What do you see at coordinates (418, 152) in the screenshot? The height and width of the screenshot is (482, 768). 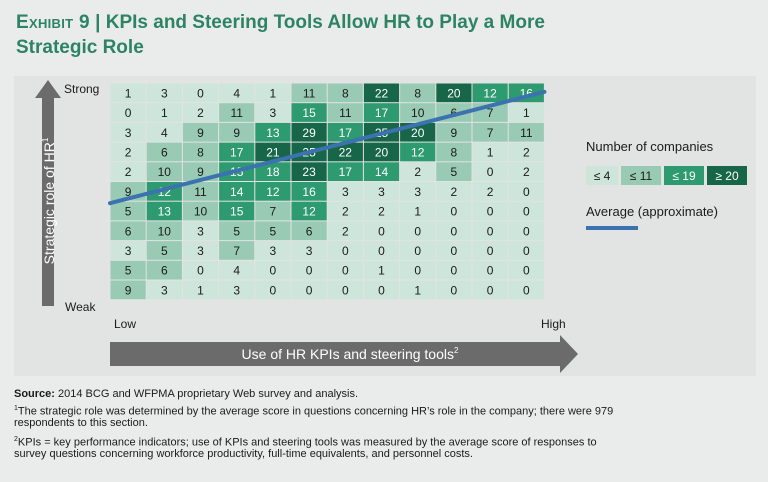 I see `heatmap-cell-value: 12` at bounding box center [418, 152].